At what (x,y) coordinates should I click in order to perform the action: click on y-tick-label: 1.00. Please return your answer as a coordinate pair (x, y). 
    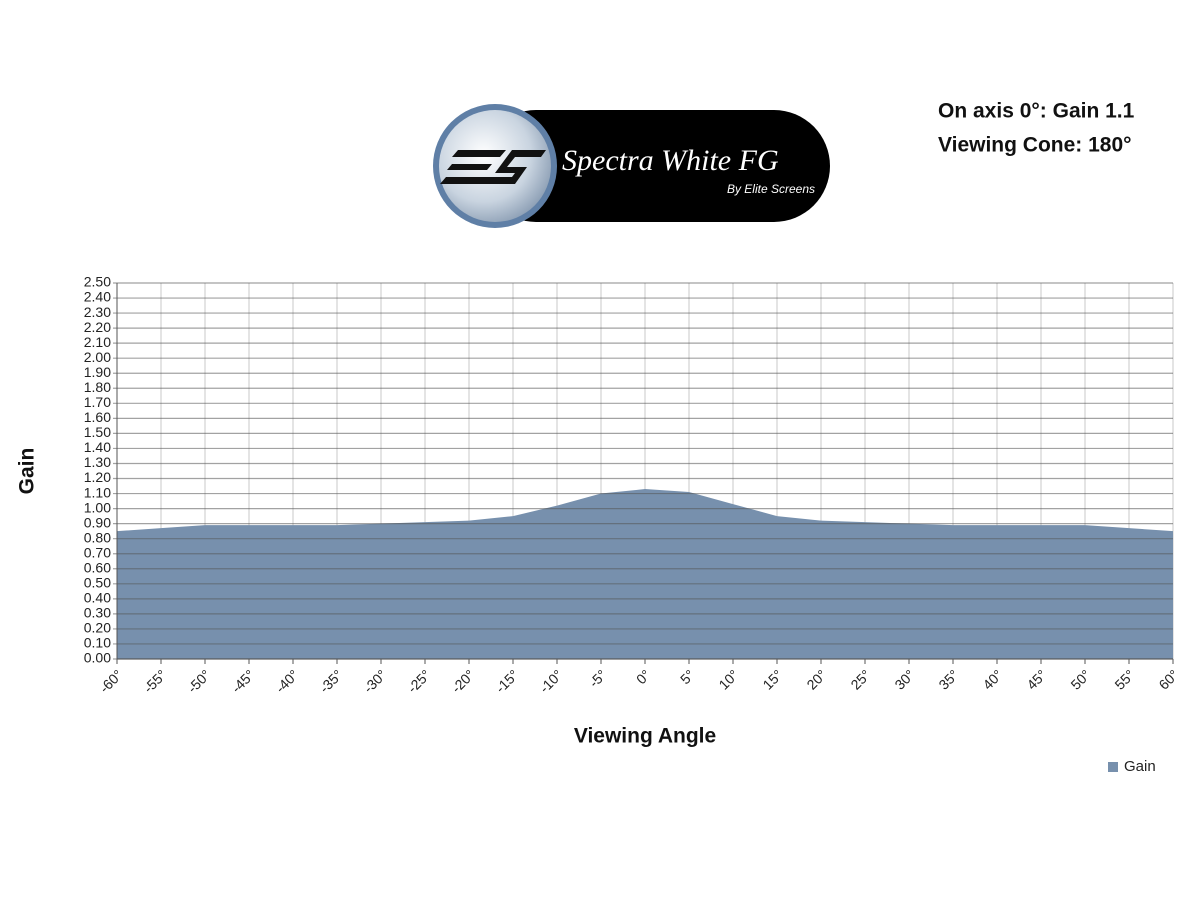
    Looking at the image, I should click on (97, 507).